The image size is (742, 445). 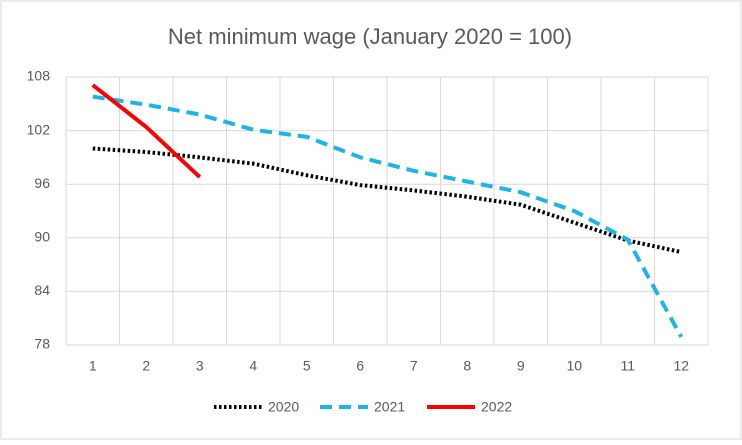 I want to click on x-tick-label: 3, so click(x=200, y=366).